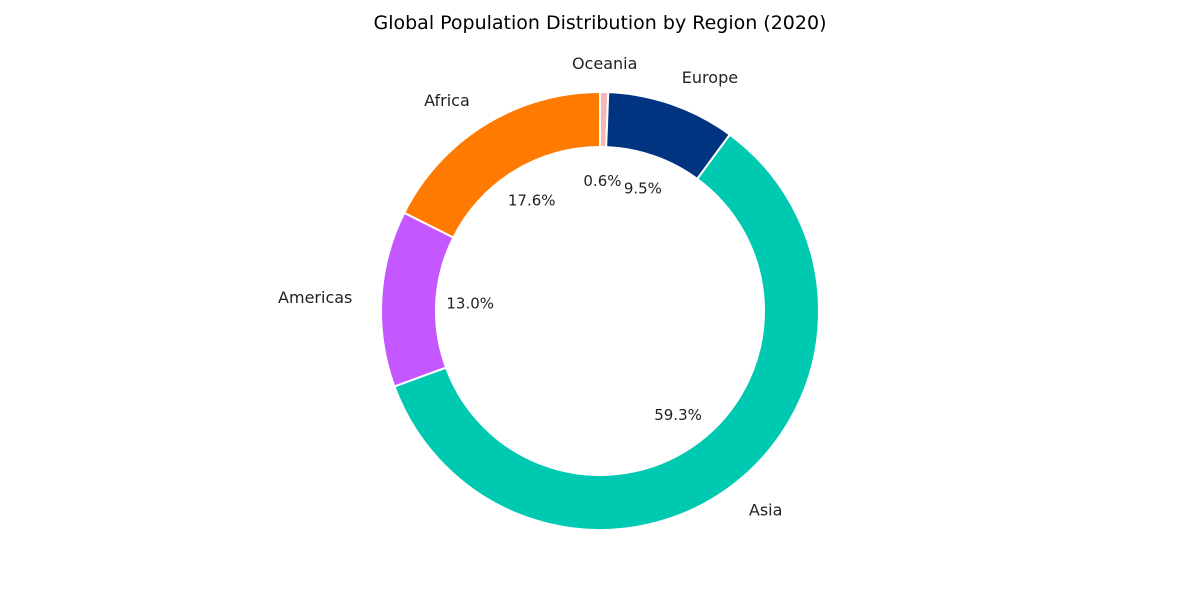  I want to click on slice-pct-africa: 17.6%, so click(532, 200).